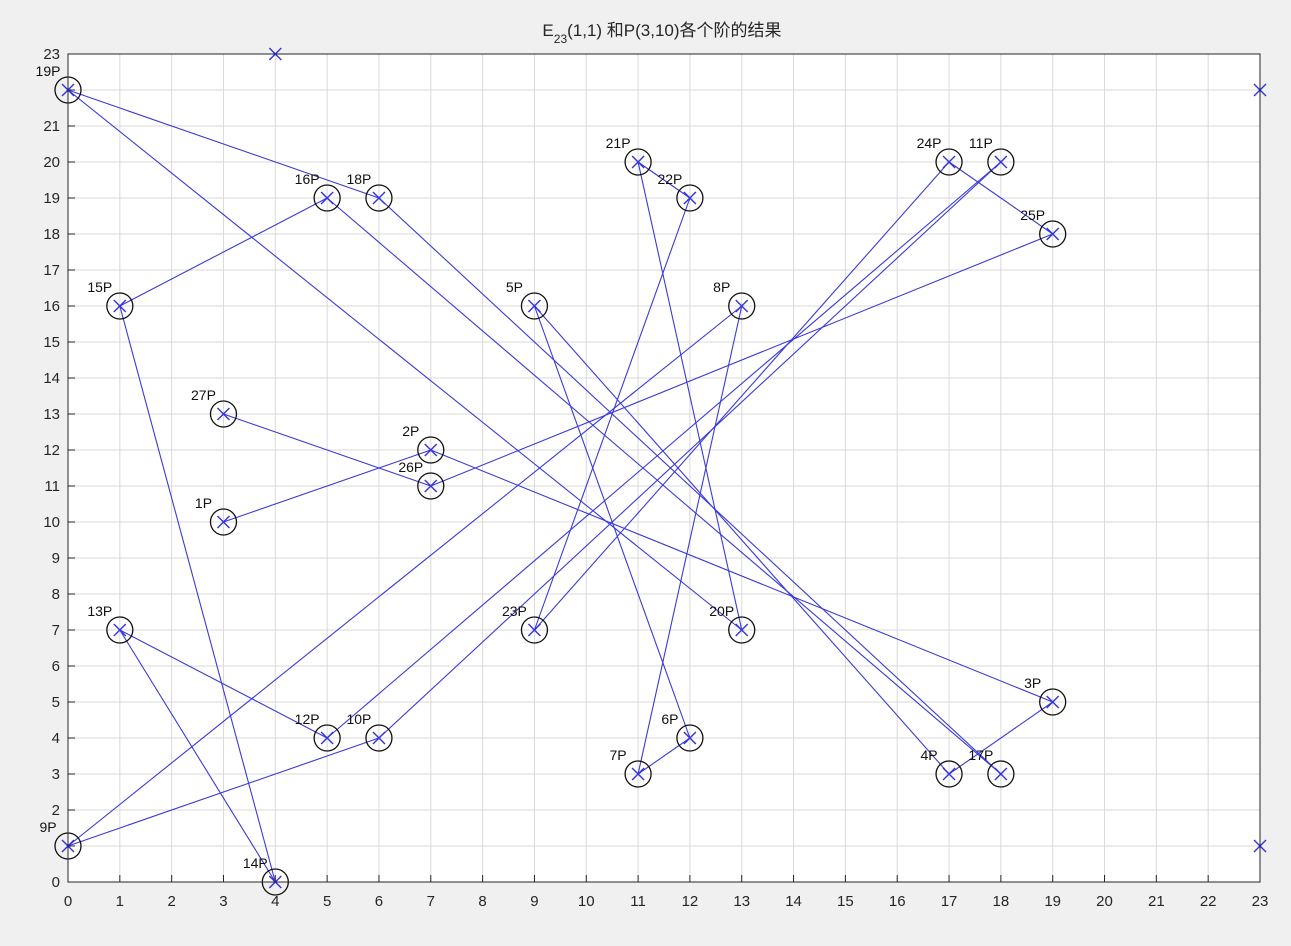  What do you see at coordinates (56, 702) in the screenshot?
I see `y-tick-label: 5` at bounding box center [56, 702].